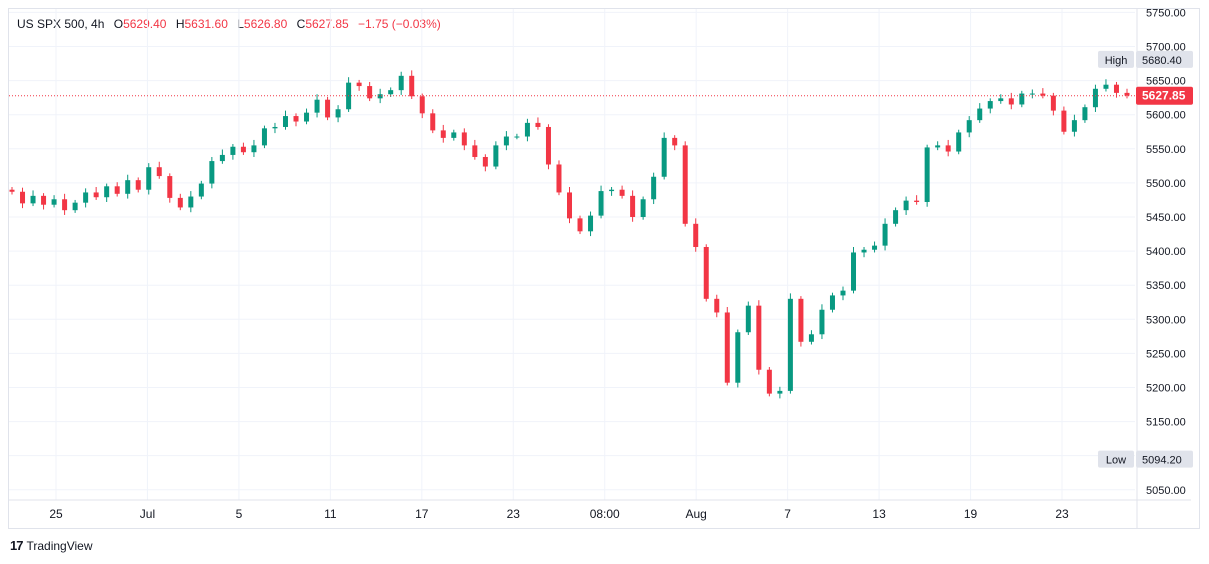 The image size is (1209, 564). What do you see at coordinates (17, 545) in the screenshot?
I see `tradingview-logo-icon: 17` at bounding box center [17, 545].